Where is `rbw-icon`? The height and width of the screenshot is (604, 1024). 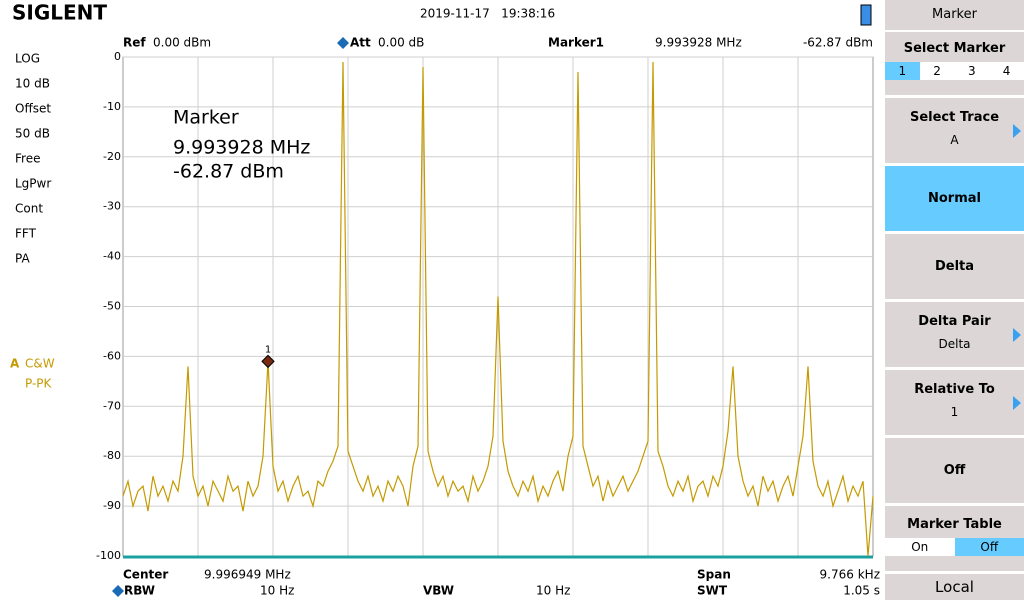
rbw-icon is located at coordinates (118, 591).